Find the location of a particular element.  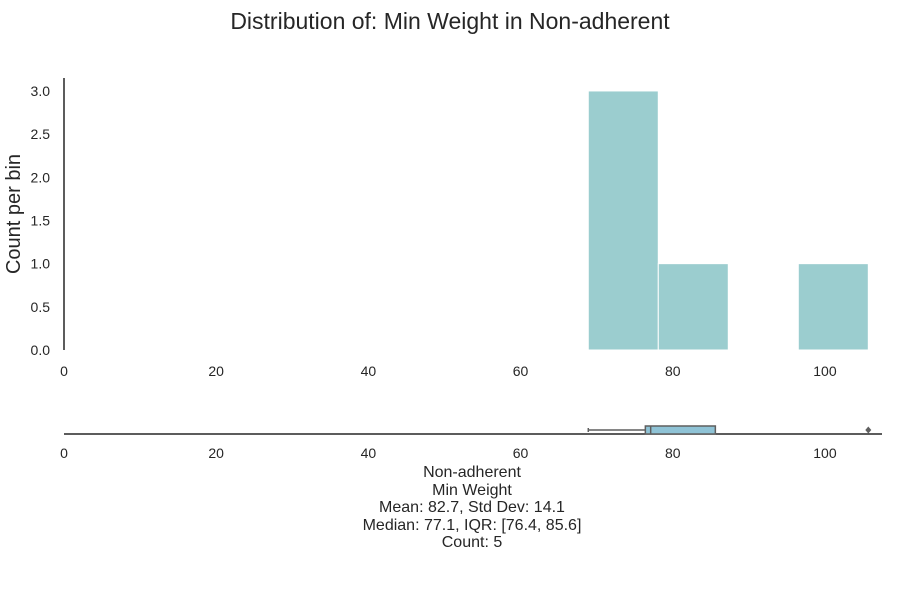

y-tick-label: 2.0 is located at coordinates (41, 177).